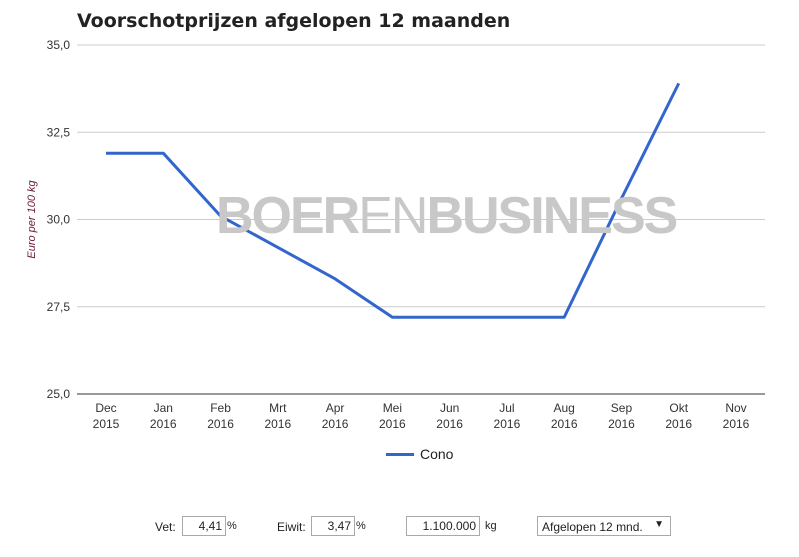 The width and height of the screenshot is (799, 557). What do you see at coordinates (32, 218) in the screenshot?
I see `y-axis-label: Euro per 100 kg` at bounding box center [32, 218].